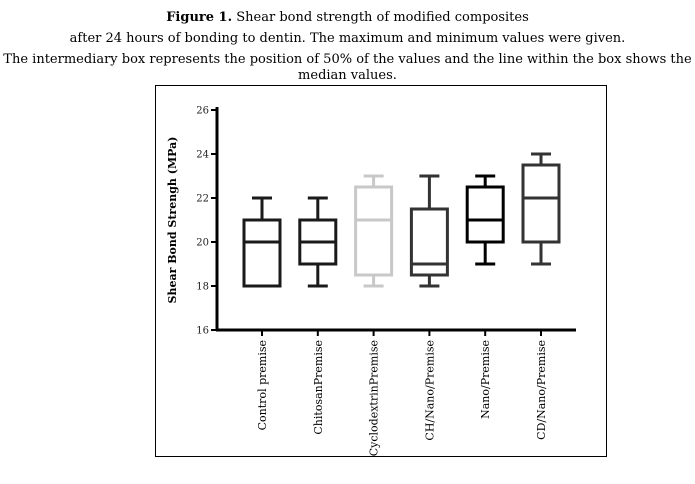  What do you see at coordinates (401, 220) in the screenshot?
I see `chart-boxes` at bounding box center [401, 220].